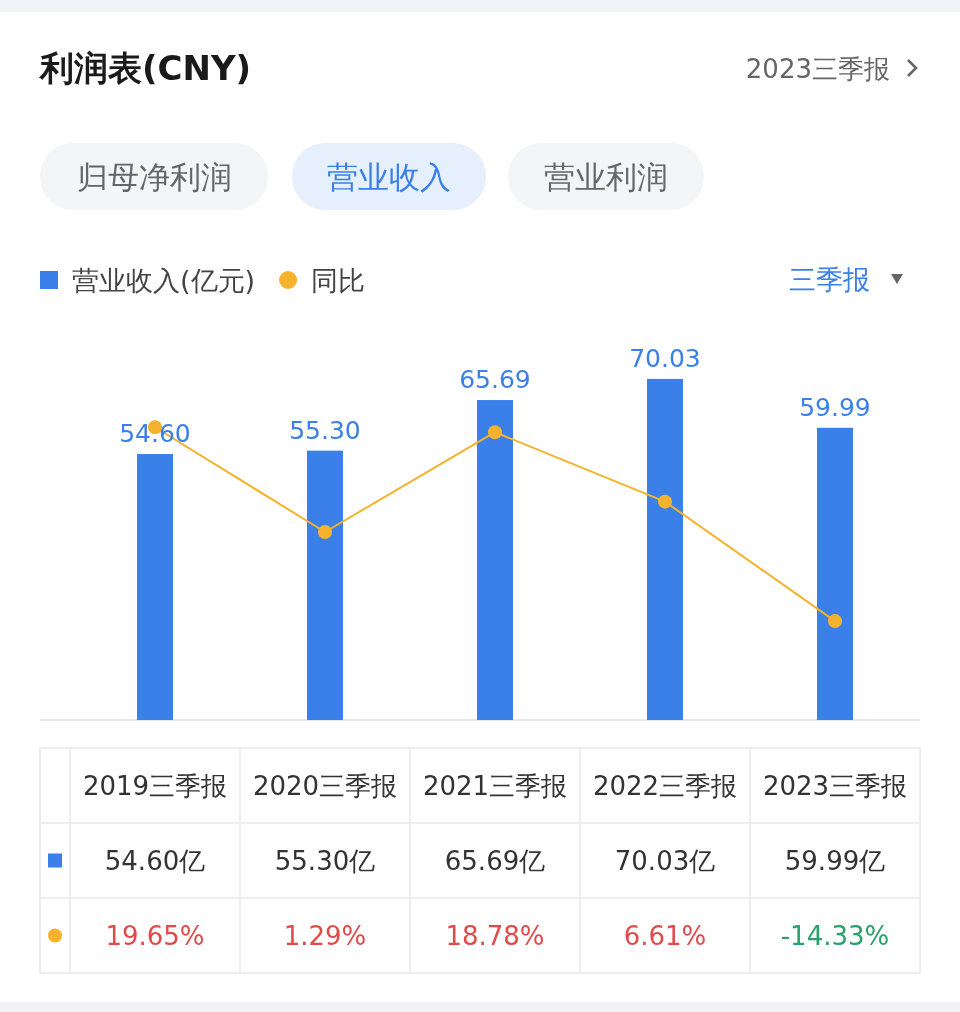  I want to click on data-label: 70.03亿, so click(665, 860).